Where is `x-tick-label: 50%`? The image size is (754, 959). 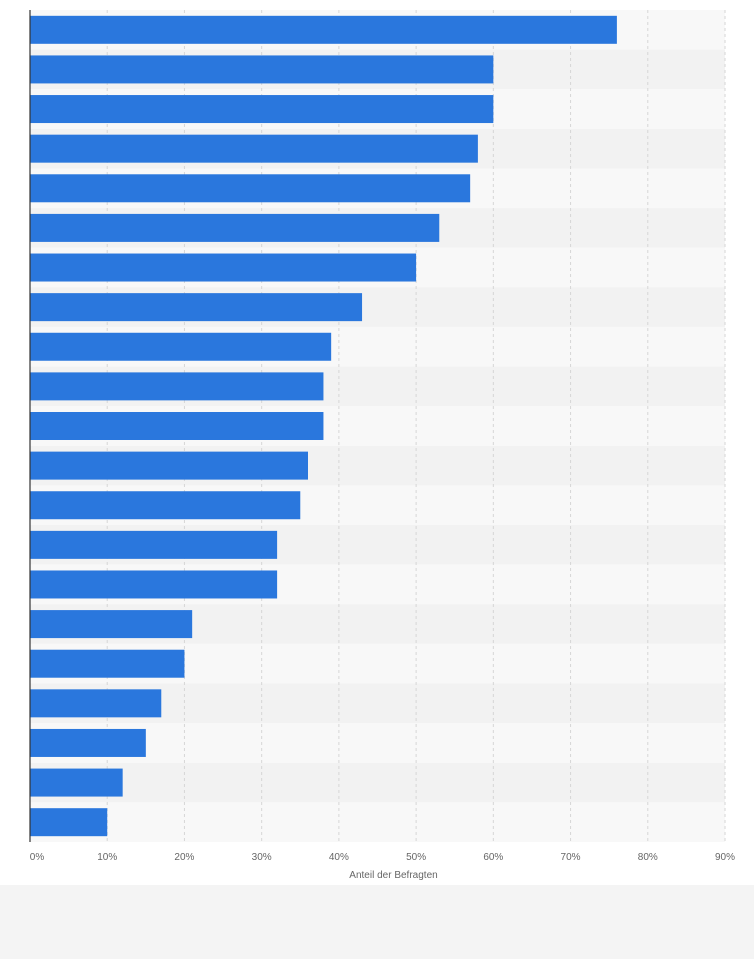
x-tick-label: 50% is located at coordinates (416, 857).